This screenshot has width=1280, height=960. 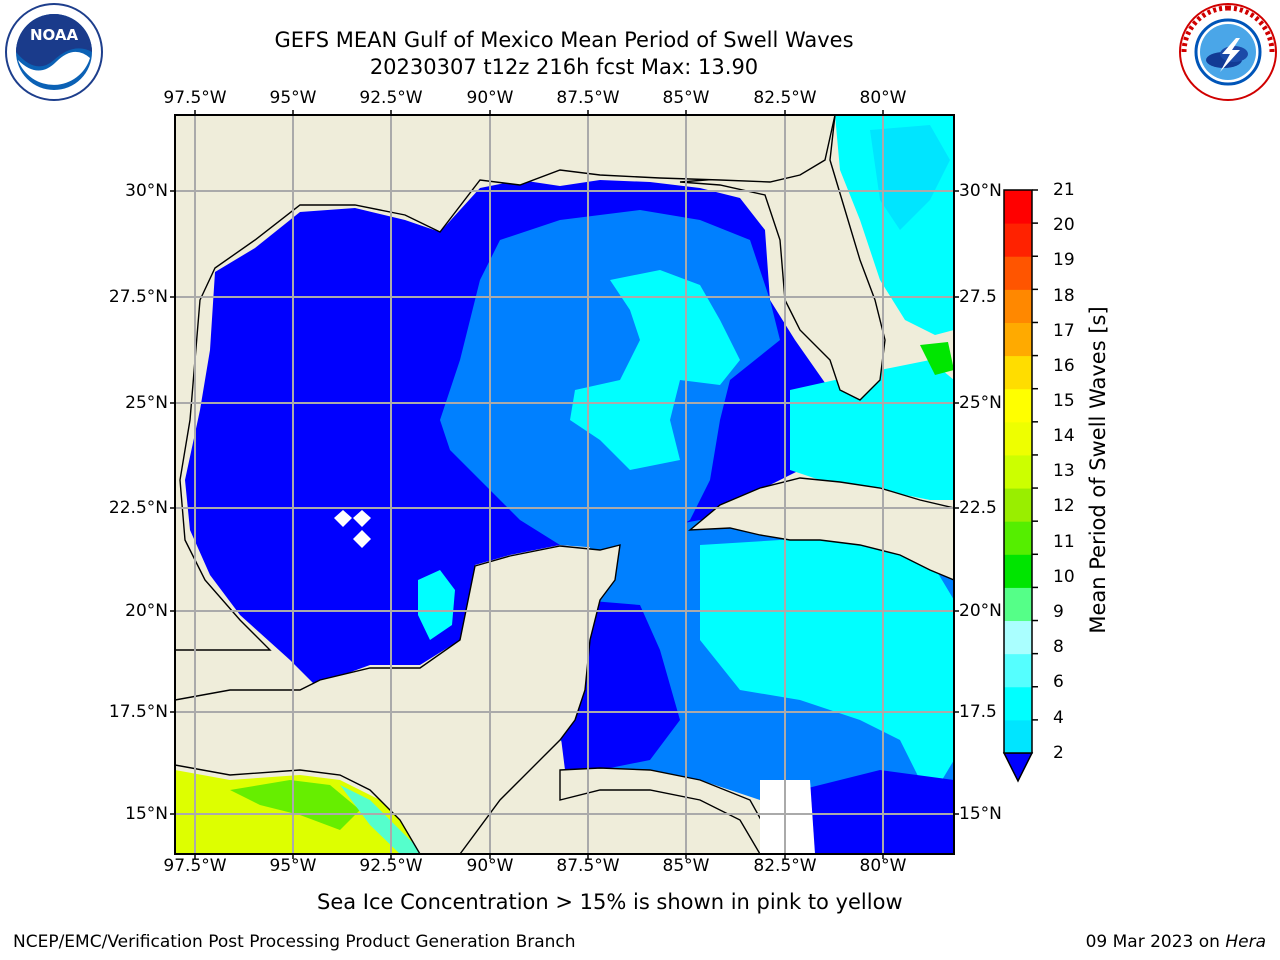 What do you see at coordinates (54, 35) in the screenshot?
I see `svg-text: NOAA` at bounding box center [54, 35].